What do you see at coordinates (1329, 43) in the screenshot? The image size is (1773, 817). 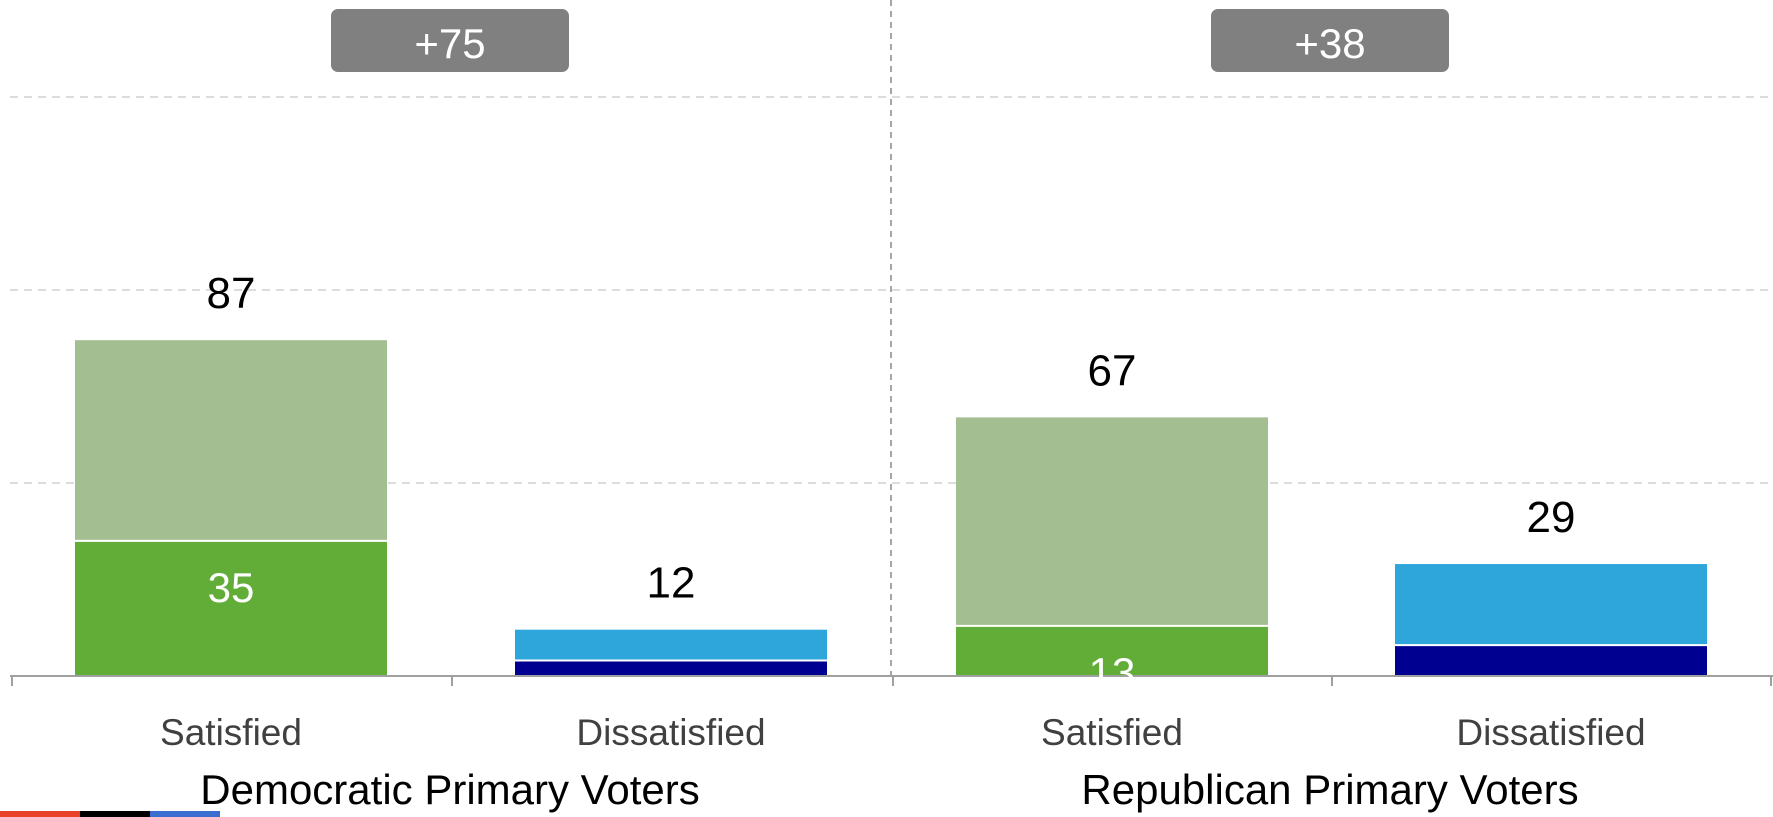 I see `net-badge-label: +38` at bounding box center [1329, 43].